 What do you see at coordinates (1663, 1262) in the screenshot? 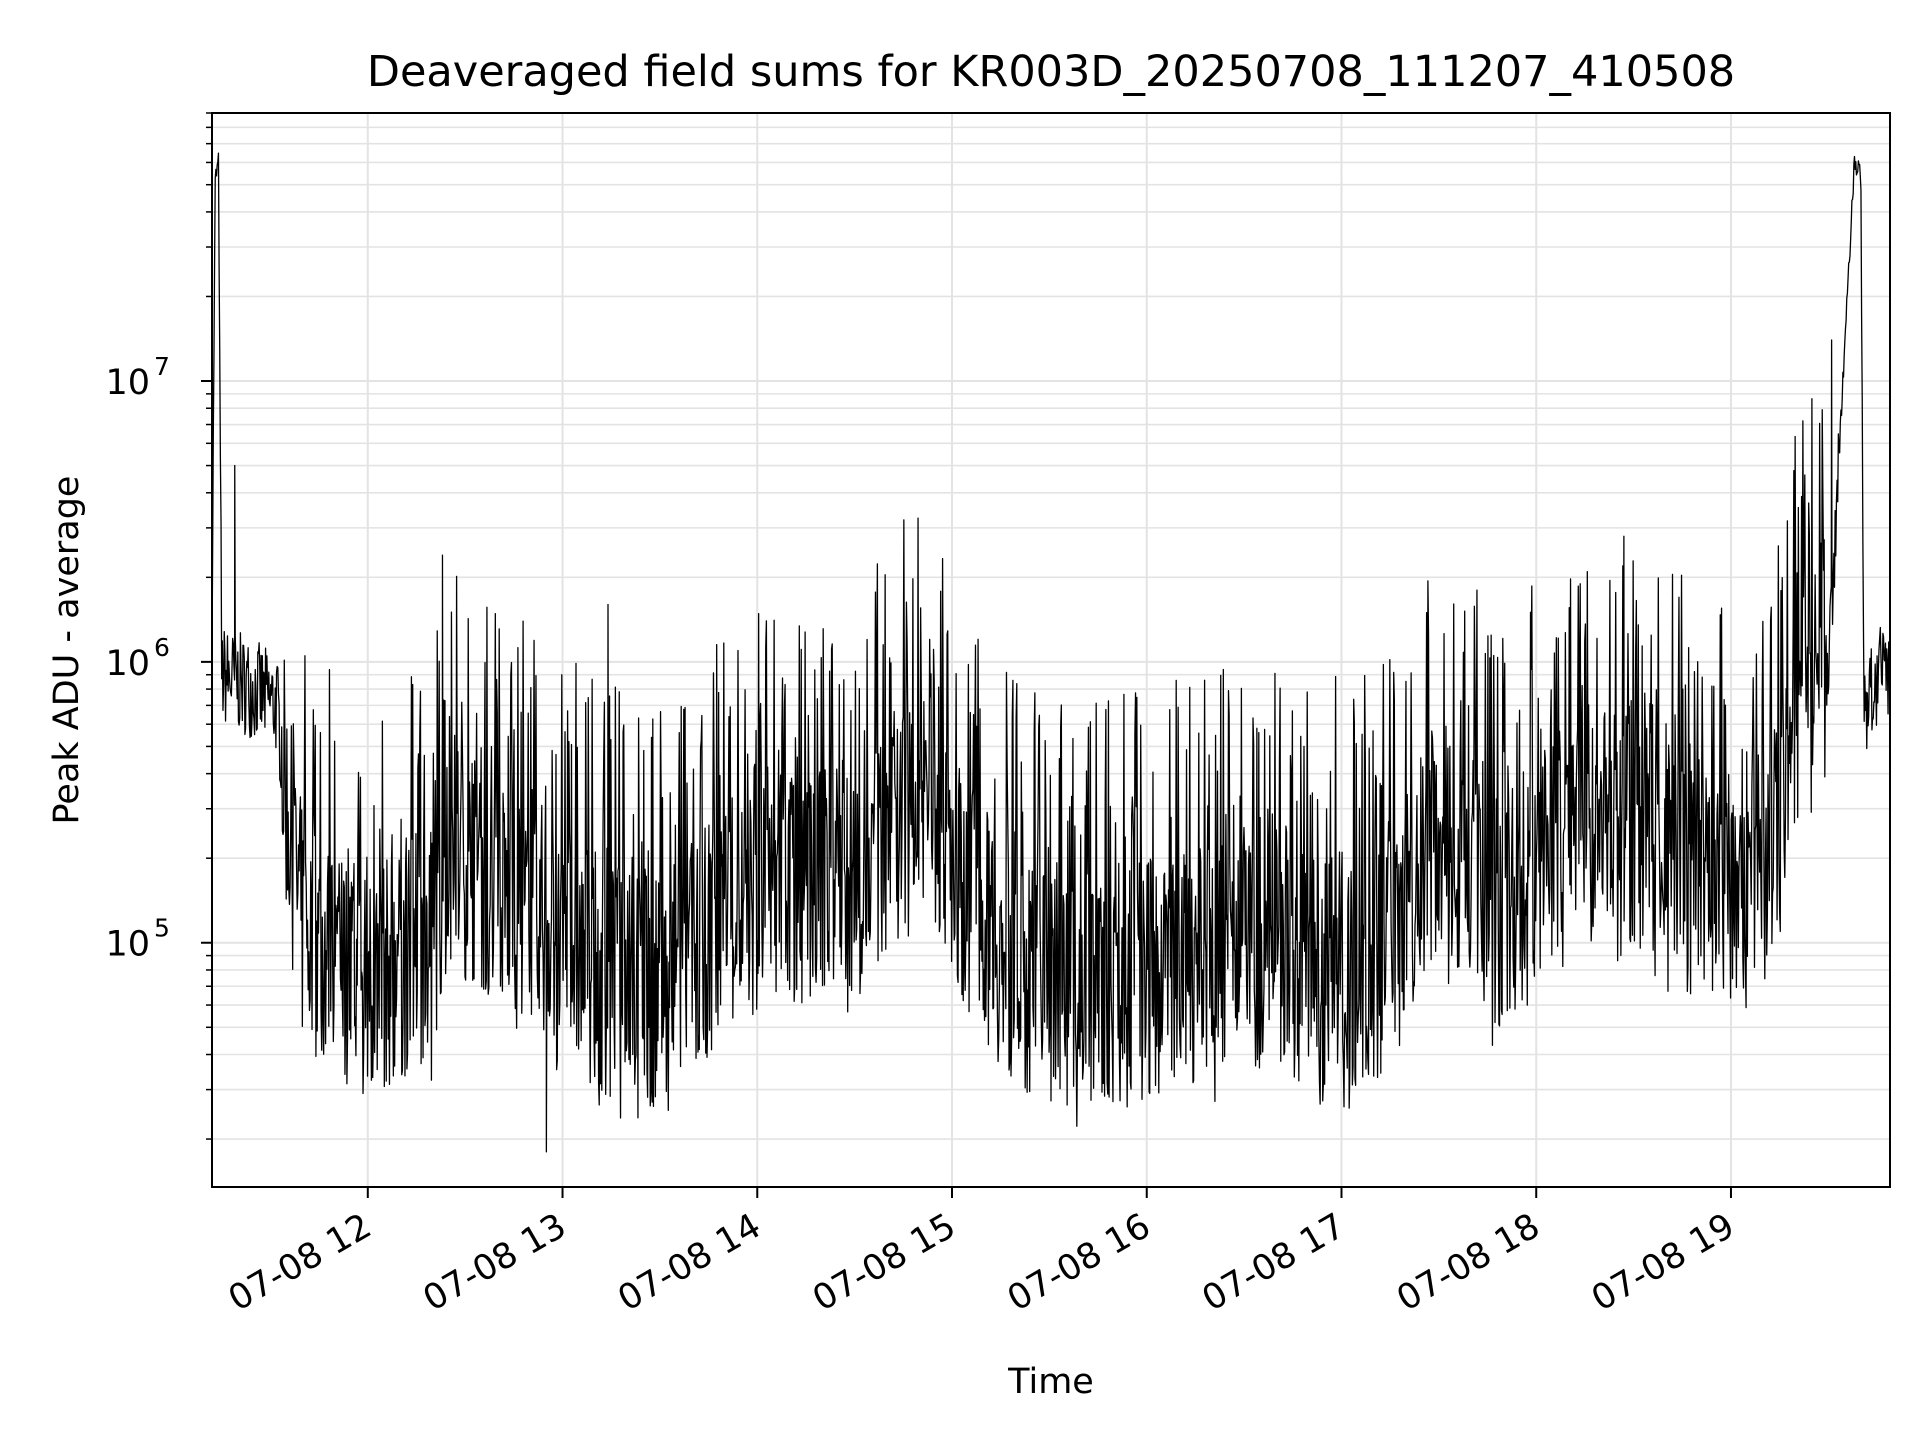
I see `x-tick-label: 07-08 19` at bounding box center [1663, 1262].